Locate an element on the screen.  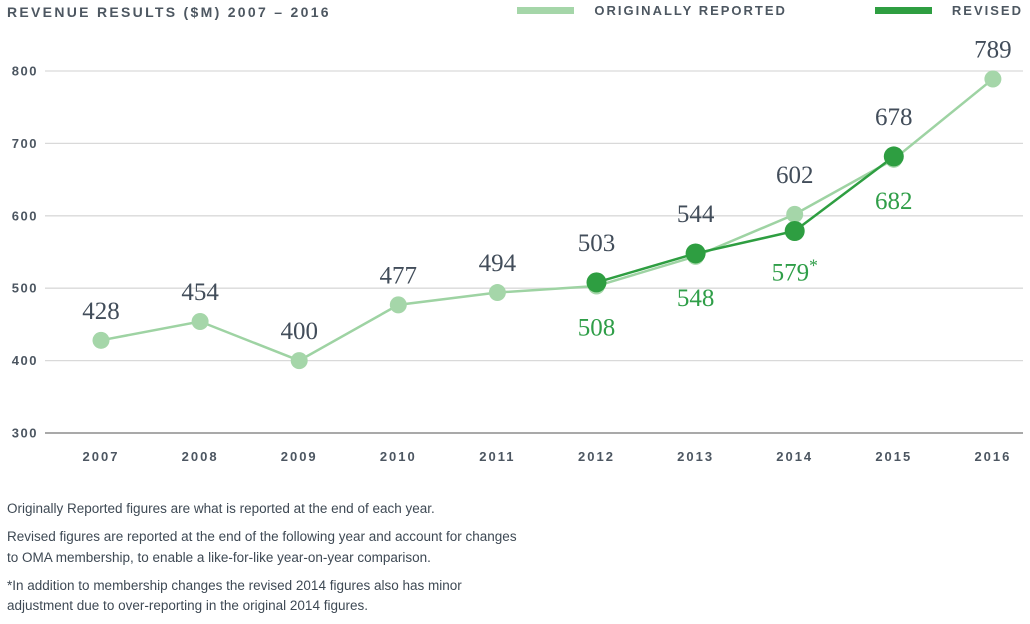
originally-reported-value-label: 503 is located at coordinates (597, 243).